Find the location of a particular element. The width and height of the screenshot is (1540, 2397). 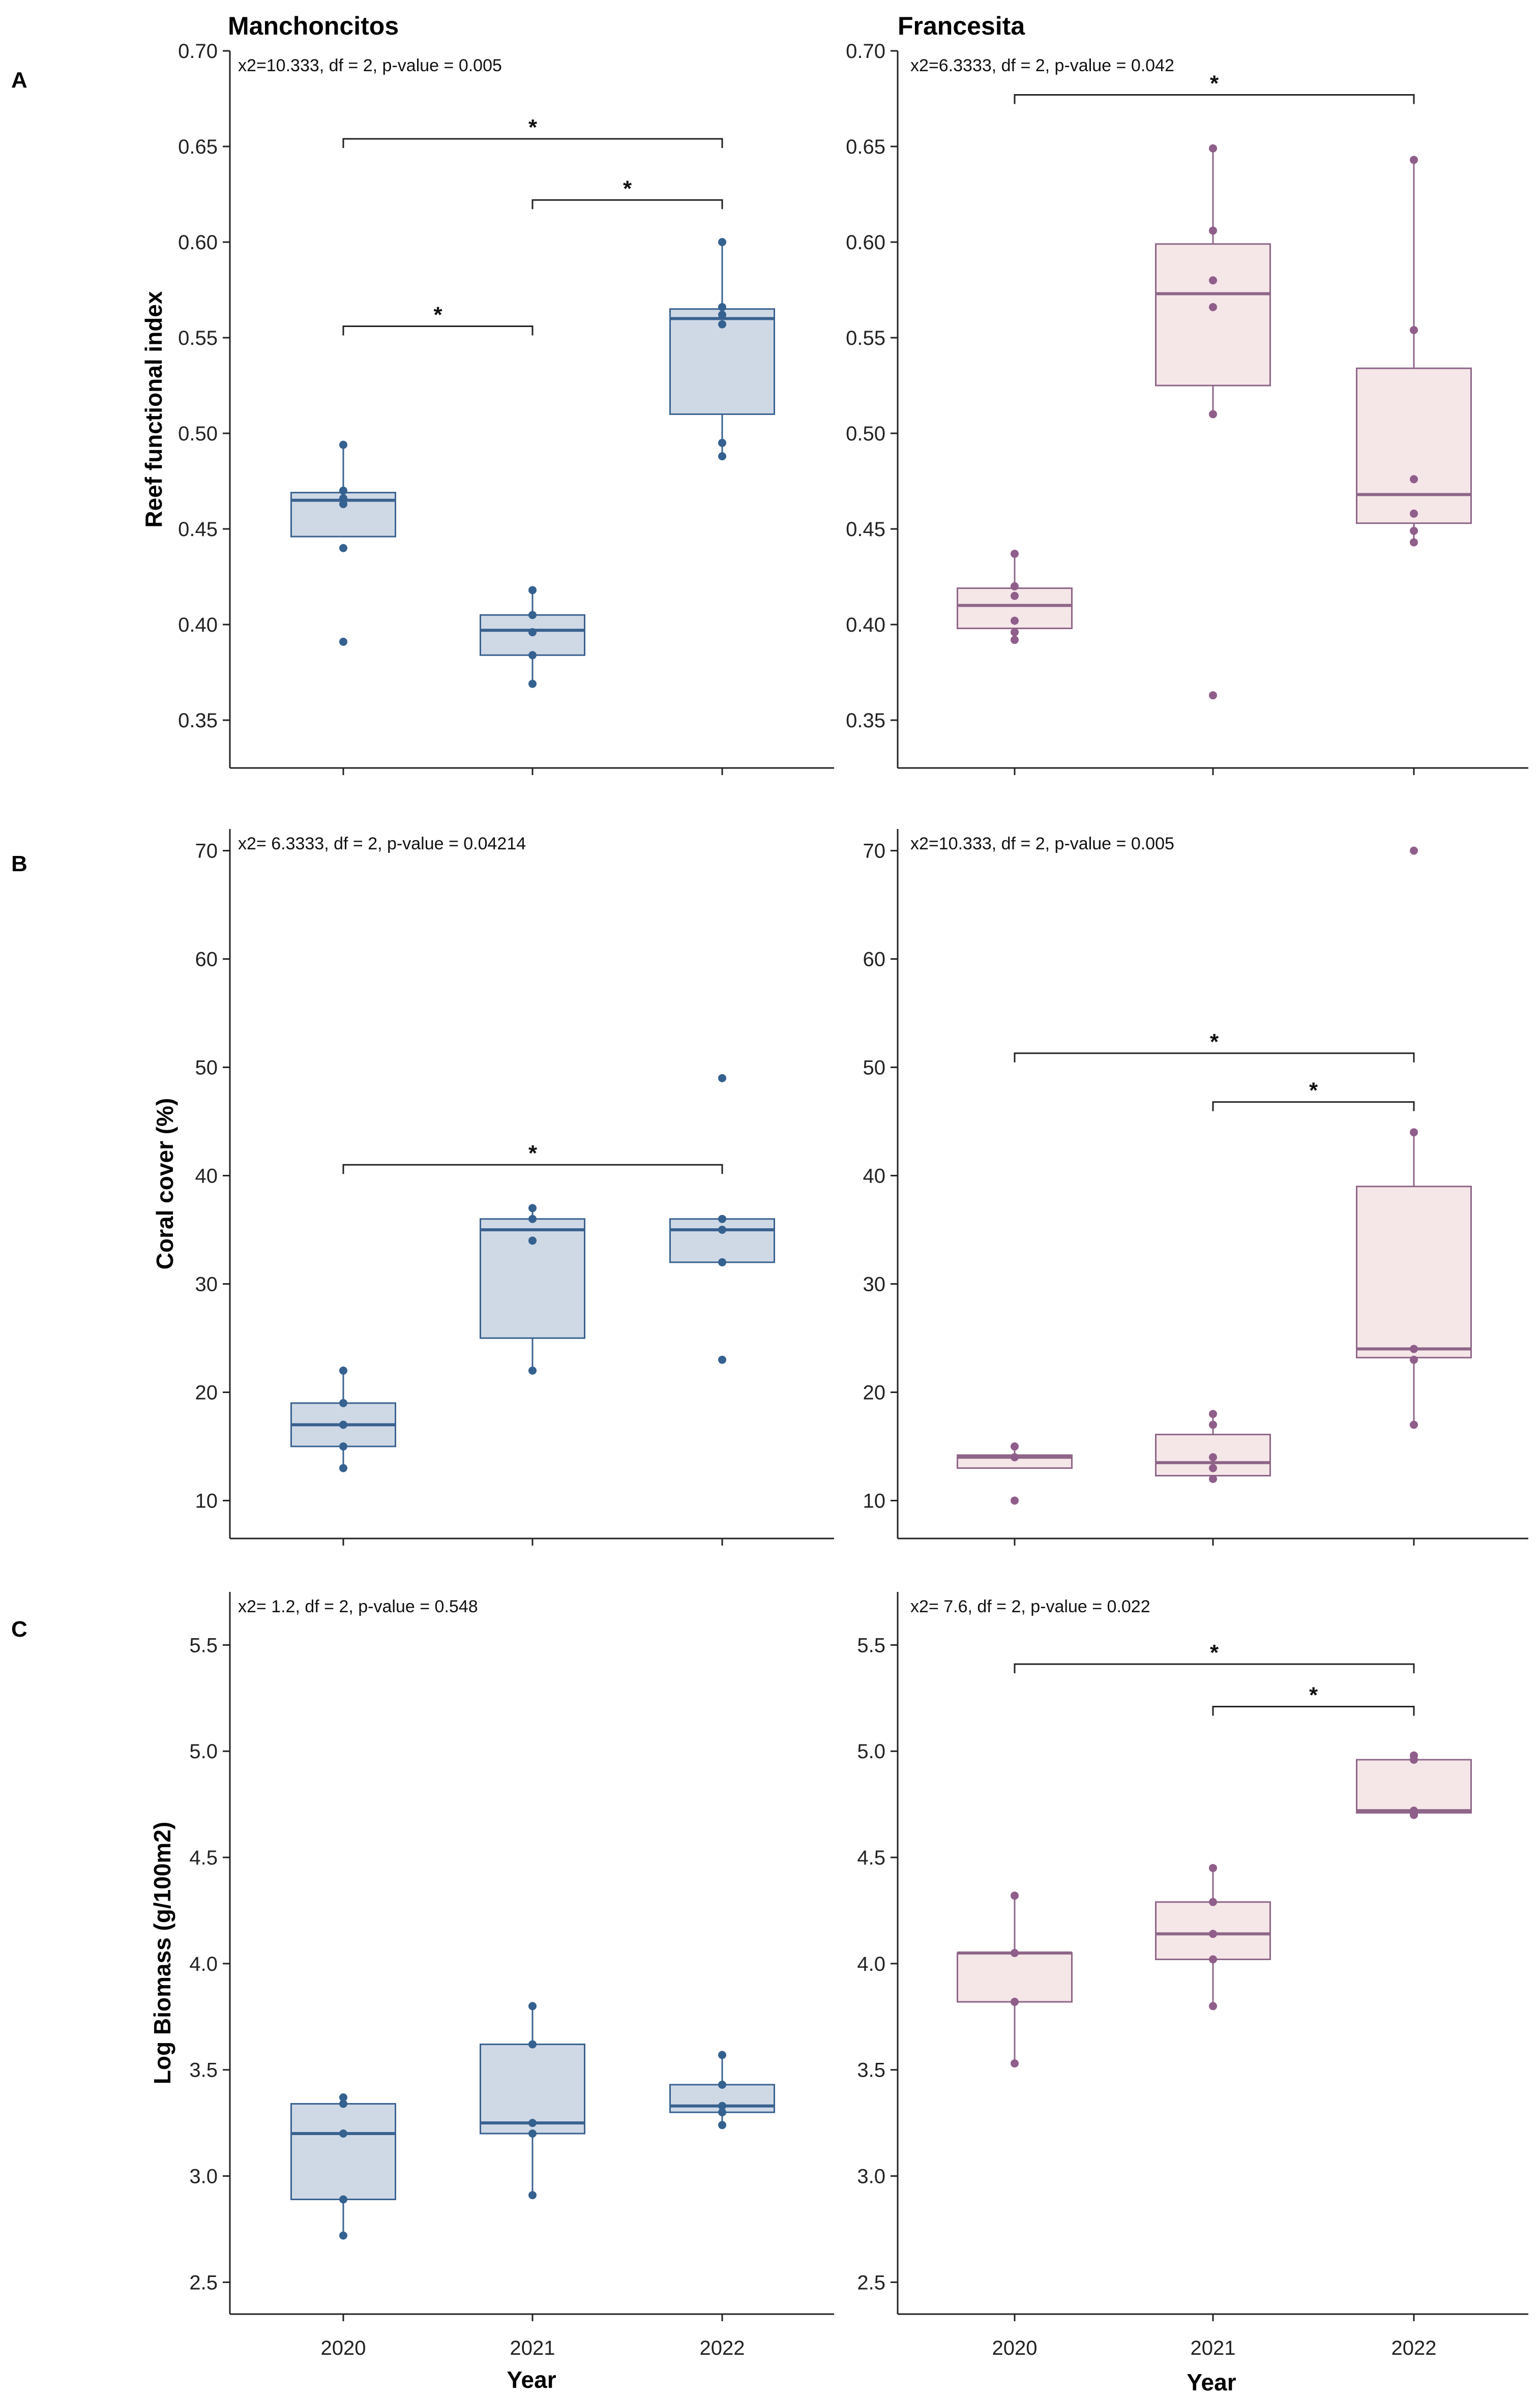

x-axis-label-right: Year is located at coordinates (1211, 2382).